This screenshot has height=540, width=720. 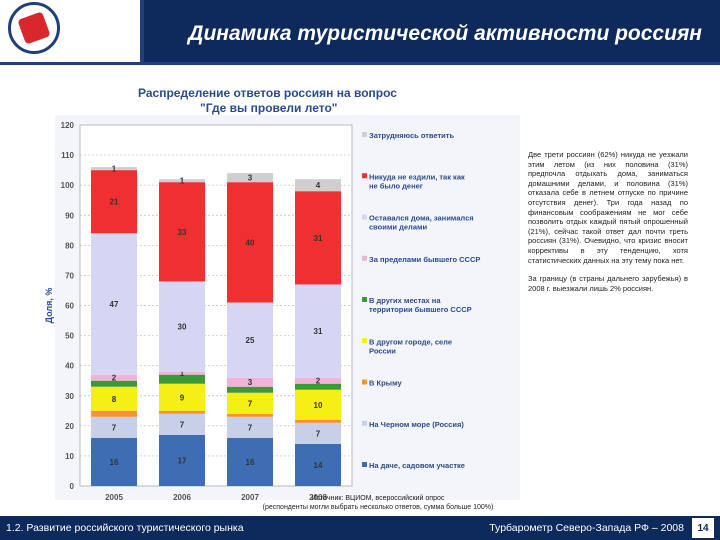 What do you see at coordinates (49, 306) in the screenshot?
I see `y-axis-label: Доля, %` at bounding box center [49, 306].